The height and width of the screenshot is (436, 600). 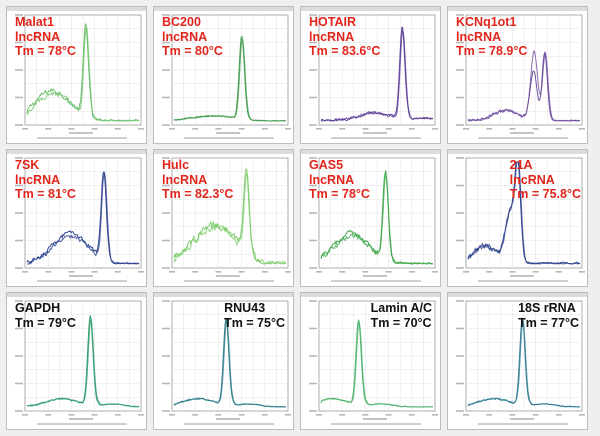 What do you see at coordinates (45, 51) in the screenshot?
I see `curve-label-line: Tm = 78°C` at bounding box center [45, 51].